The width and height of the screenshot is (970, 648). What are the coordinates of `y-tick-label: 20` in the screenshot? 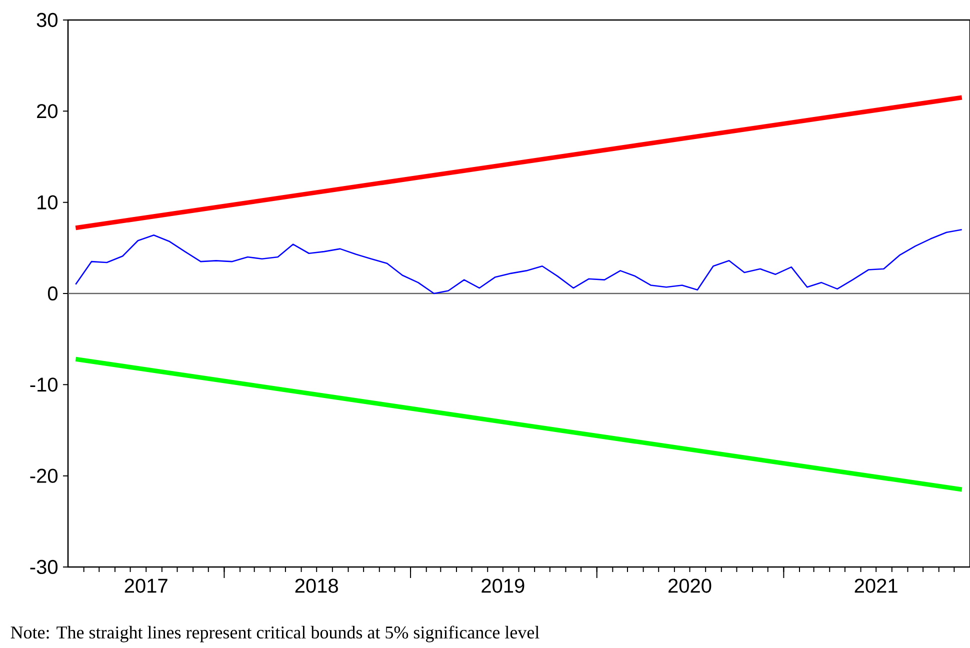 It's located at (47, 111).